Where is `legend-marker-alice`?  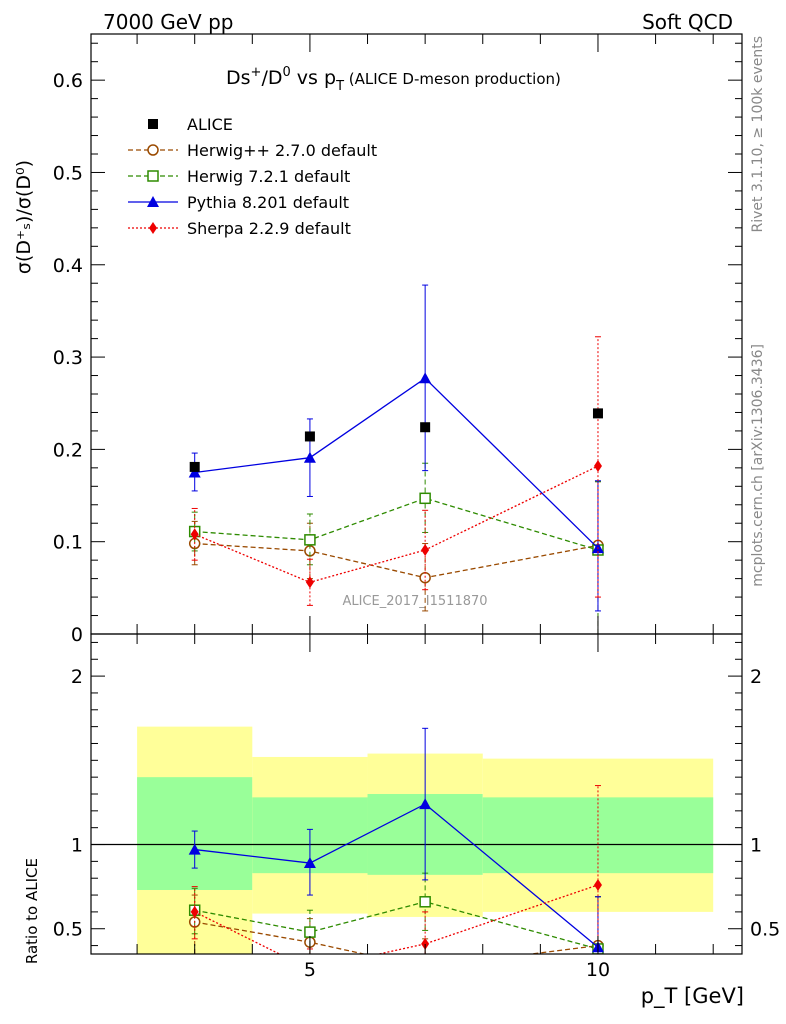
legend-marker-alice is located at coordinates (153, 124).